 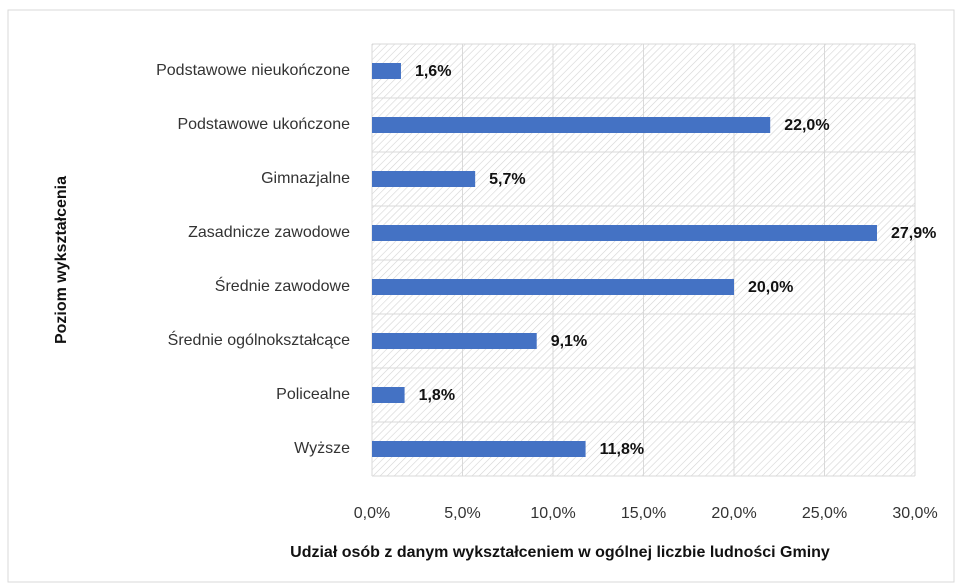 I want to click on x-tick-label: 5,0%, so click(x=462, y=513).